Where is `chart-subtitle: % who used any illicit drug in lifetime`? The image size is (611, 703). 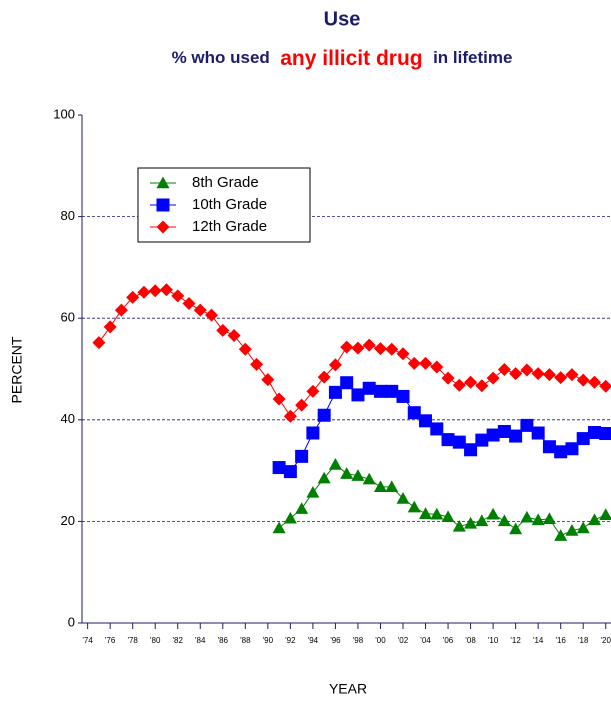 chart-subtitle: % who used any illicit drug in lifetime is located at coordinates (342, 58).